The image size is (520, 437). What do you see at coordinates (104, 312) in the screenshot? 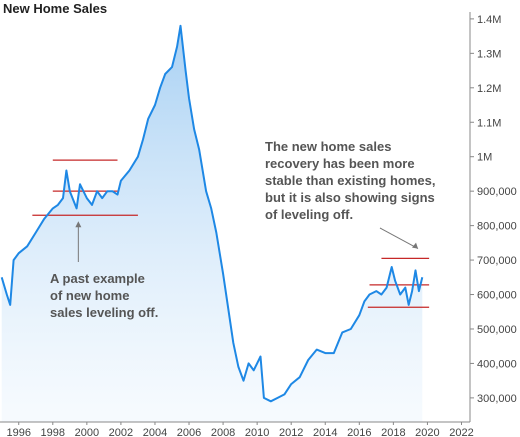
I see `annotation-text-line: sales leveling off.` at bounding box center [104, 312].